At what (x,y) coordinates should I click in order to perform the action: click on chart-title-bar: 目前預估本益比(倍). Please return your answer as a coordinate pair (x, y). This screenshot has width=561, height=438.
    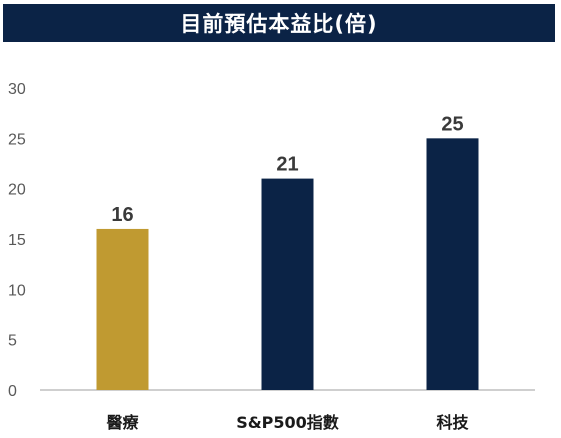
    Looking at the image, I should click on (279, 23).